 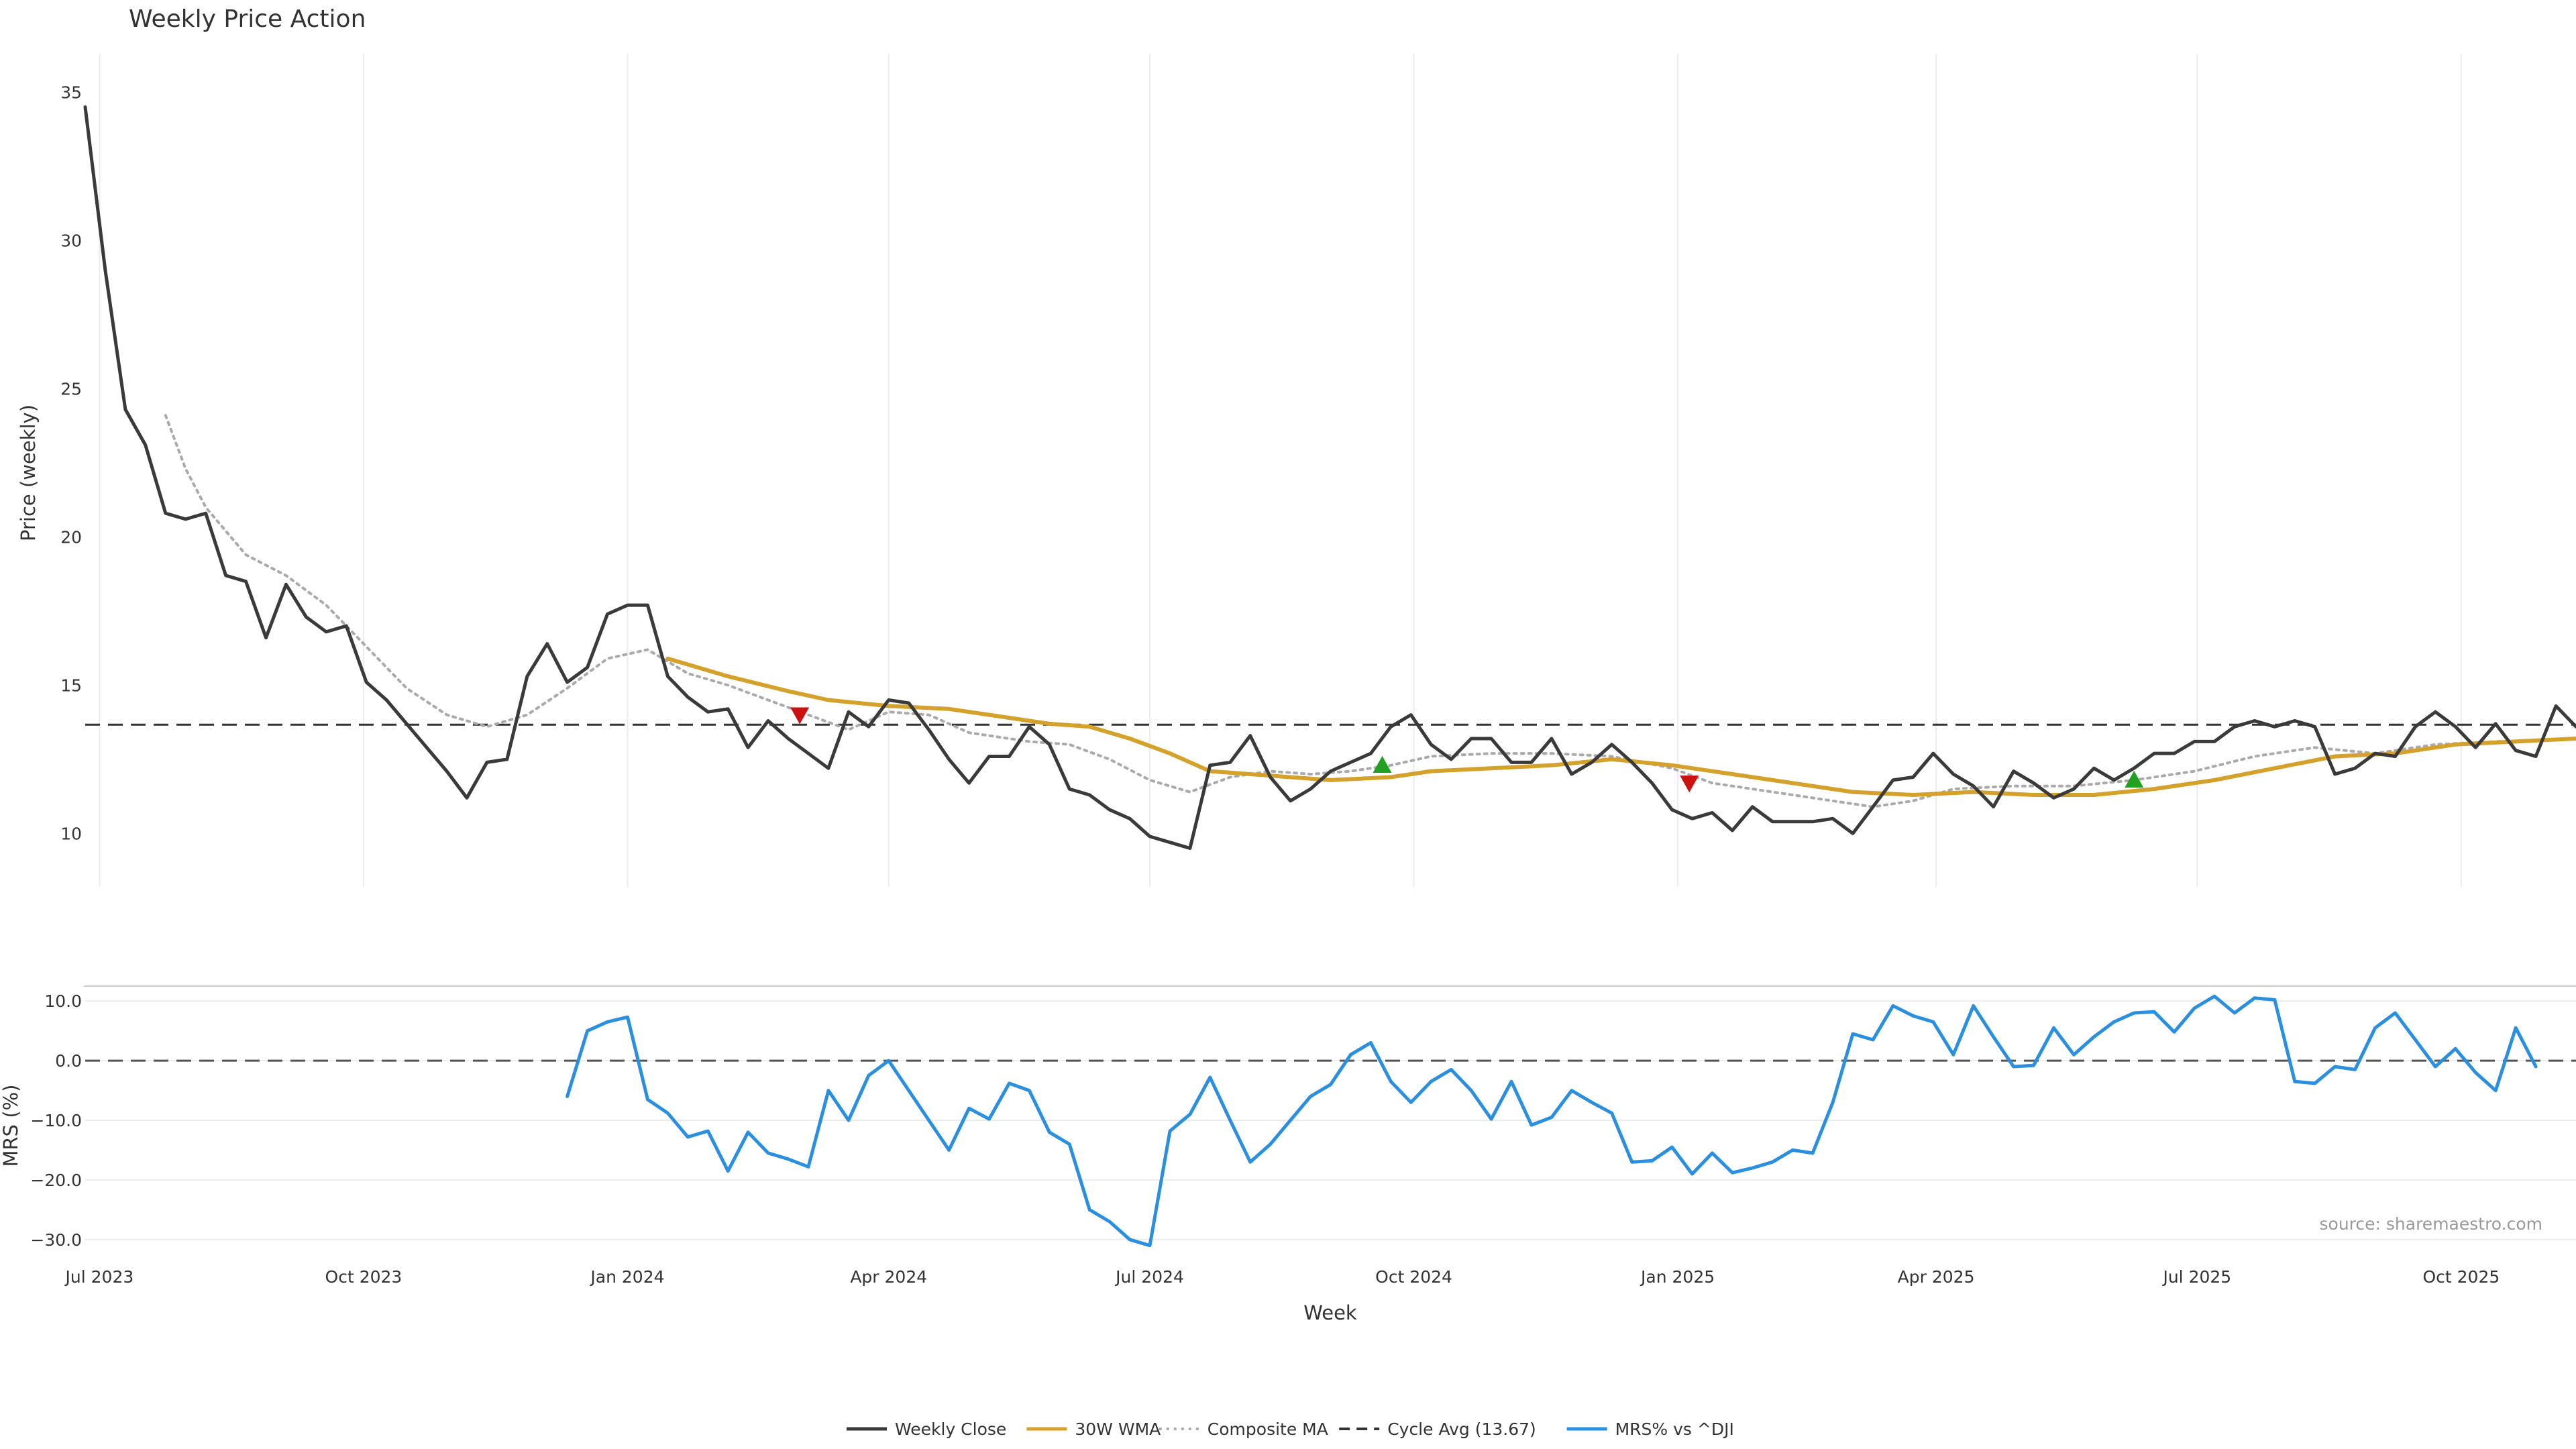 I want to click on legend-item: MRS% vs ^DJI, so click(x=1650, y=1429).